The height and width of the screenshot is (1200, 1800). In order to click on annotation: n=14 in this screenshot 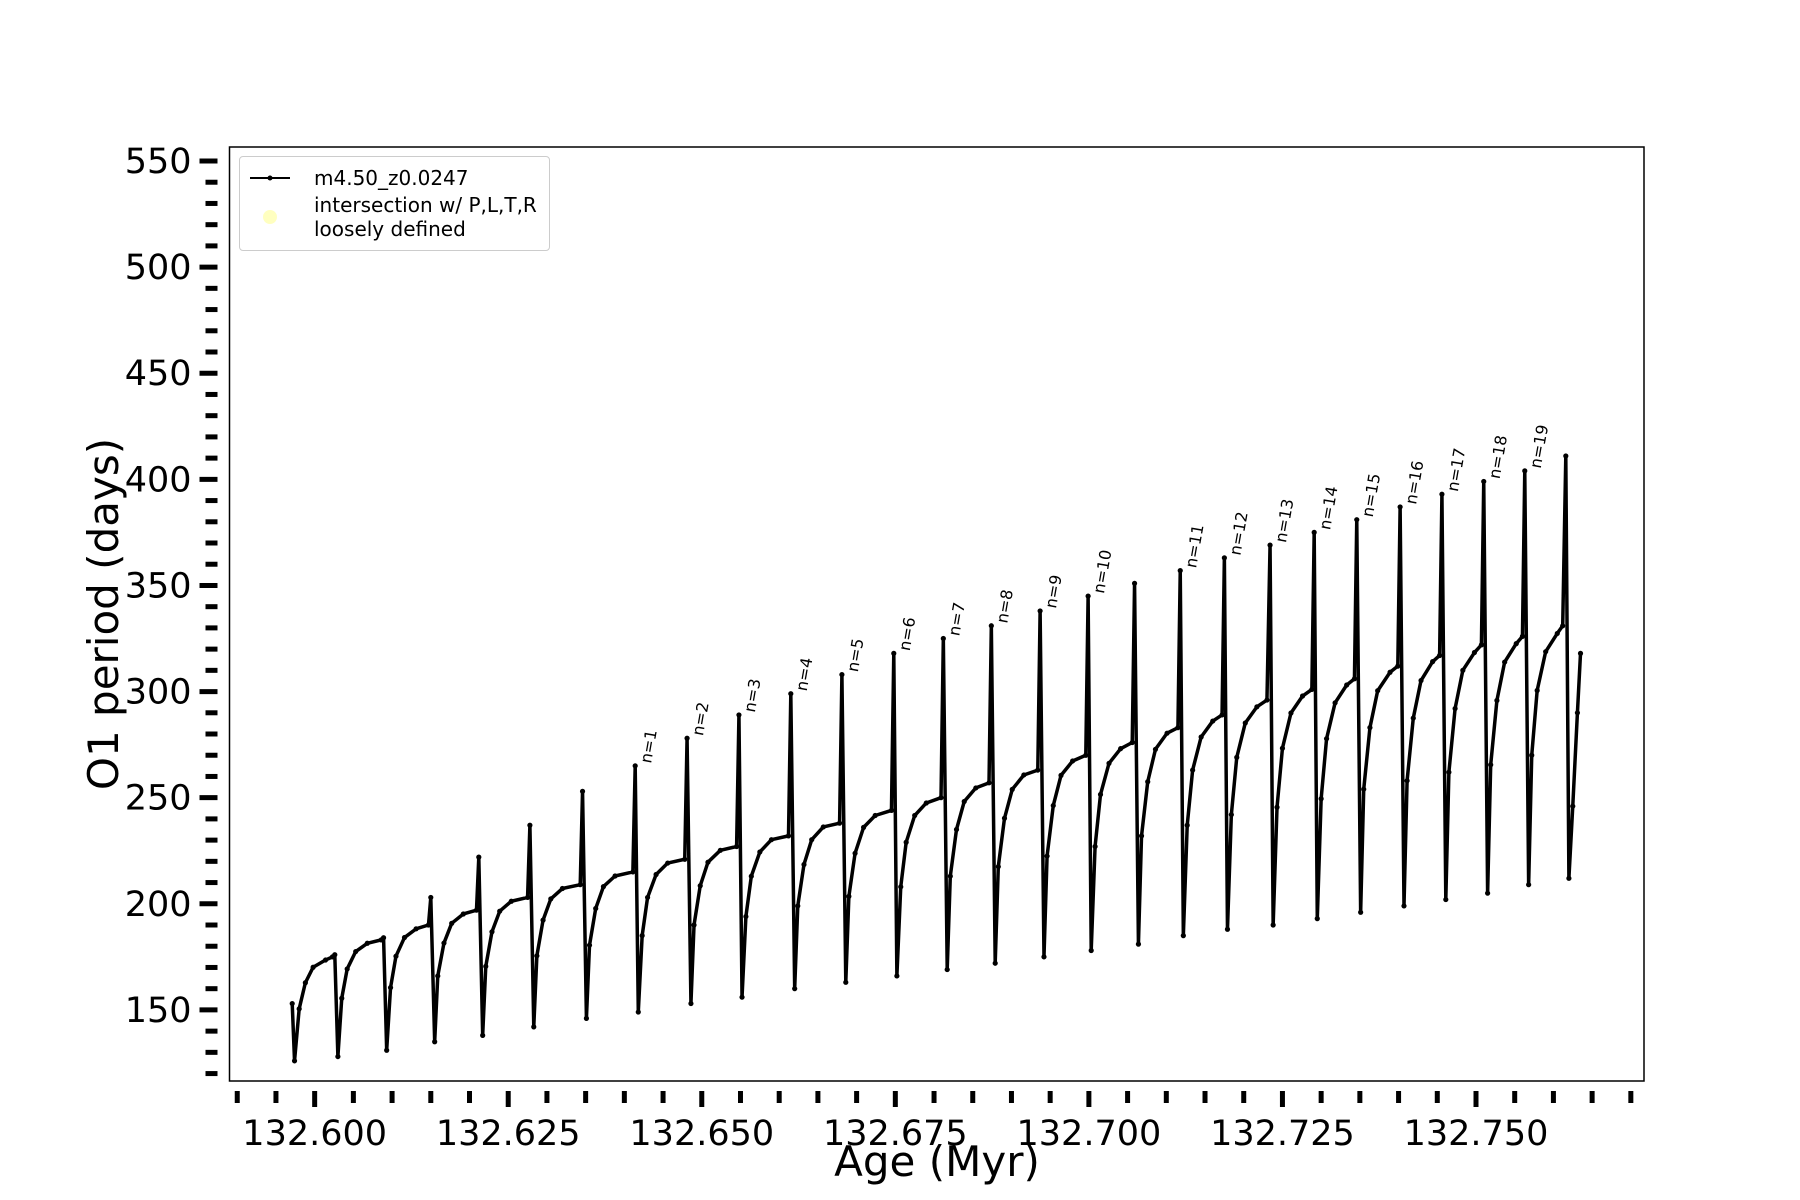, I will do `click(1328, 508)`.